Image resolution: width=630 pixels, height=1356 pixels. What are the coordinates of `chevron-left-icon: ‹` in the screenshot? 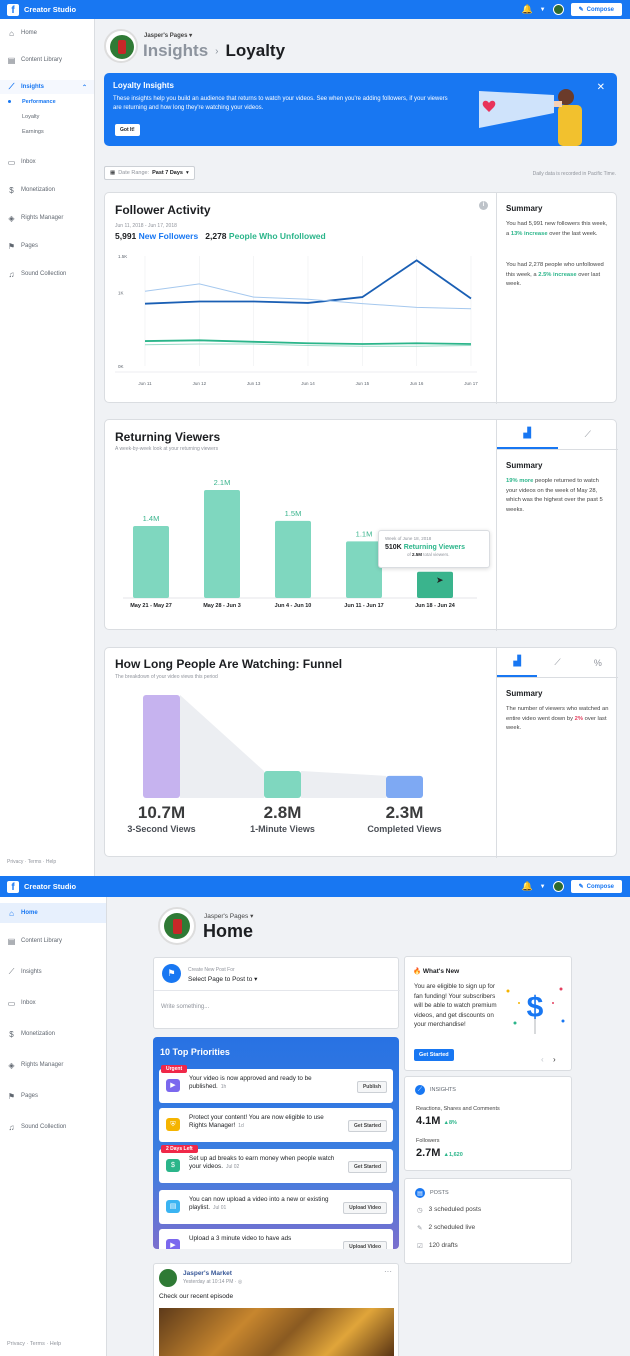 It's located at (542, 1059).